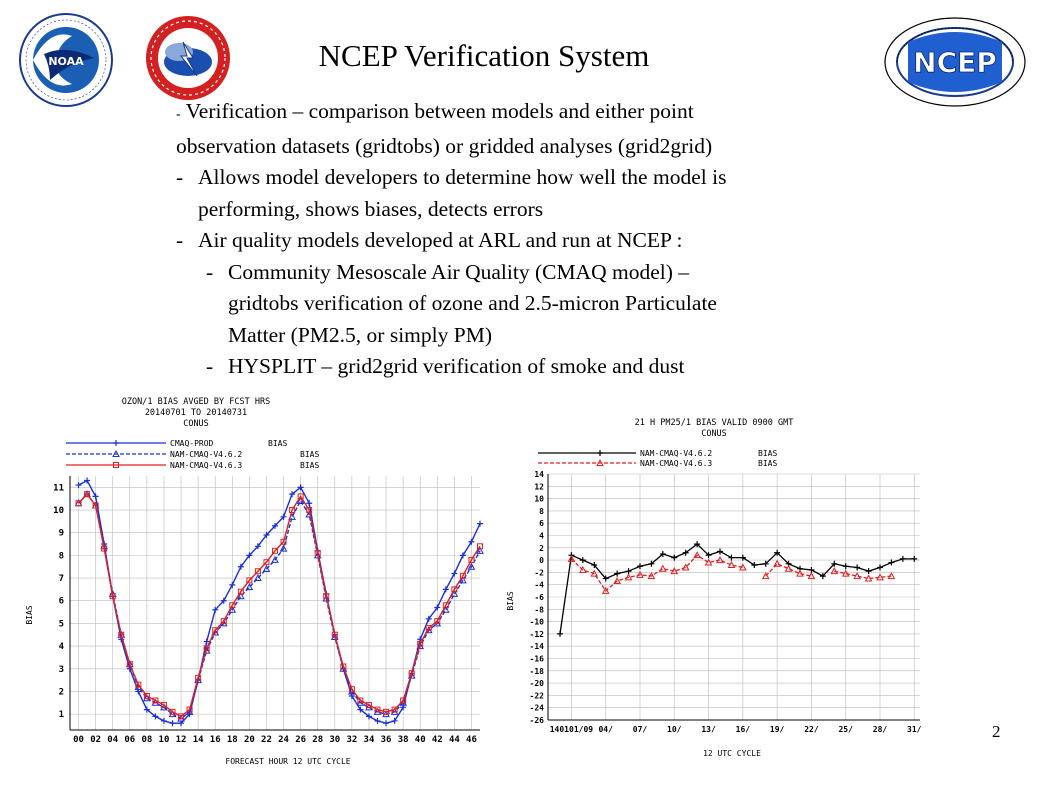 The image size is (1058, 793). Describe the element at coordinates (539, 585) in the screenshot. I see `y-tick-label: -4` at that location.